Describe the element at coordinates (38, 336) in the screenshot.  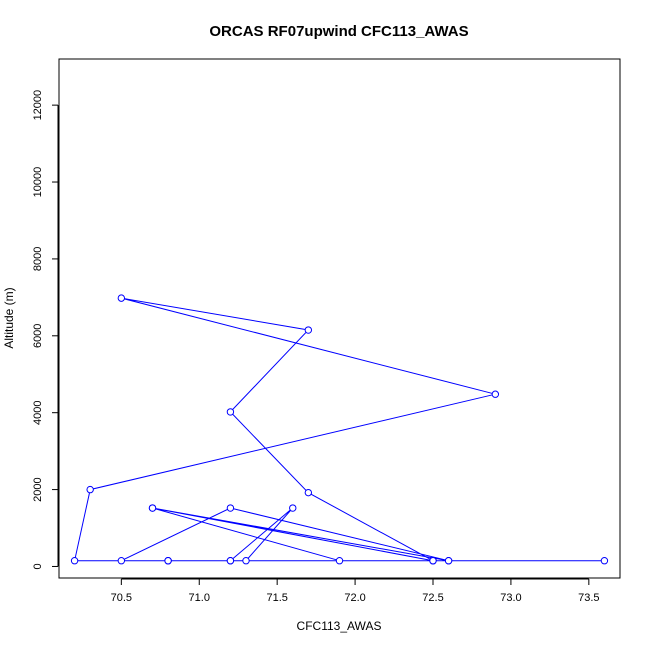
I see `y-tick-label: 6000` at that location.